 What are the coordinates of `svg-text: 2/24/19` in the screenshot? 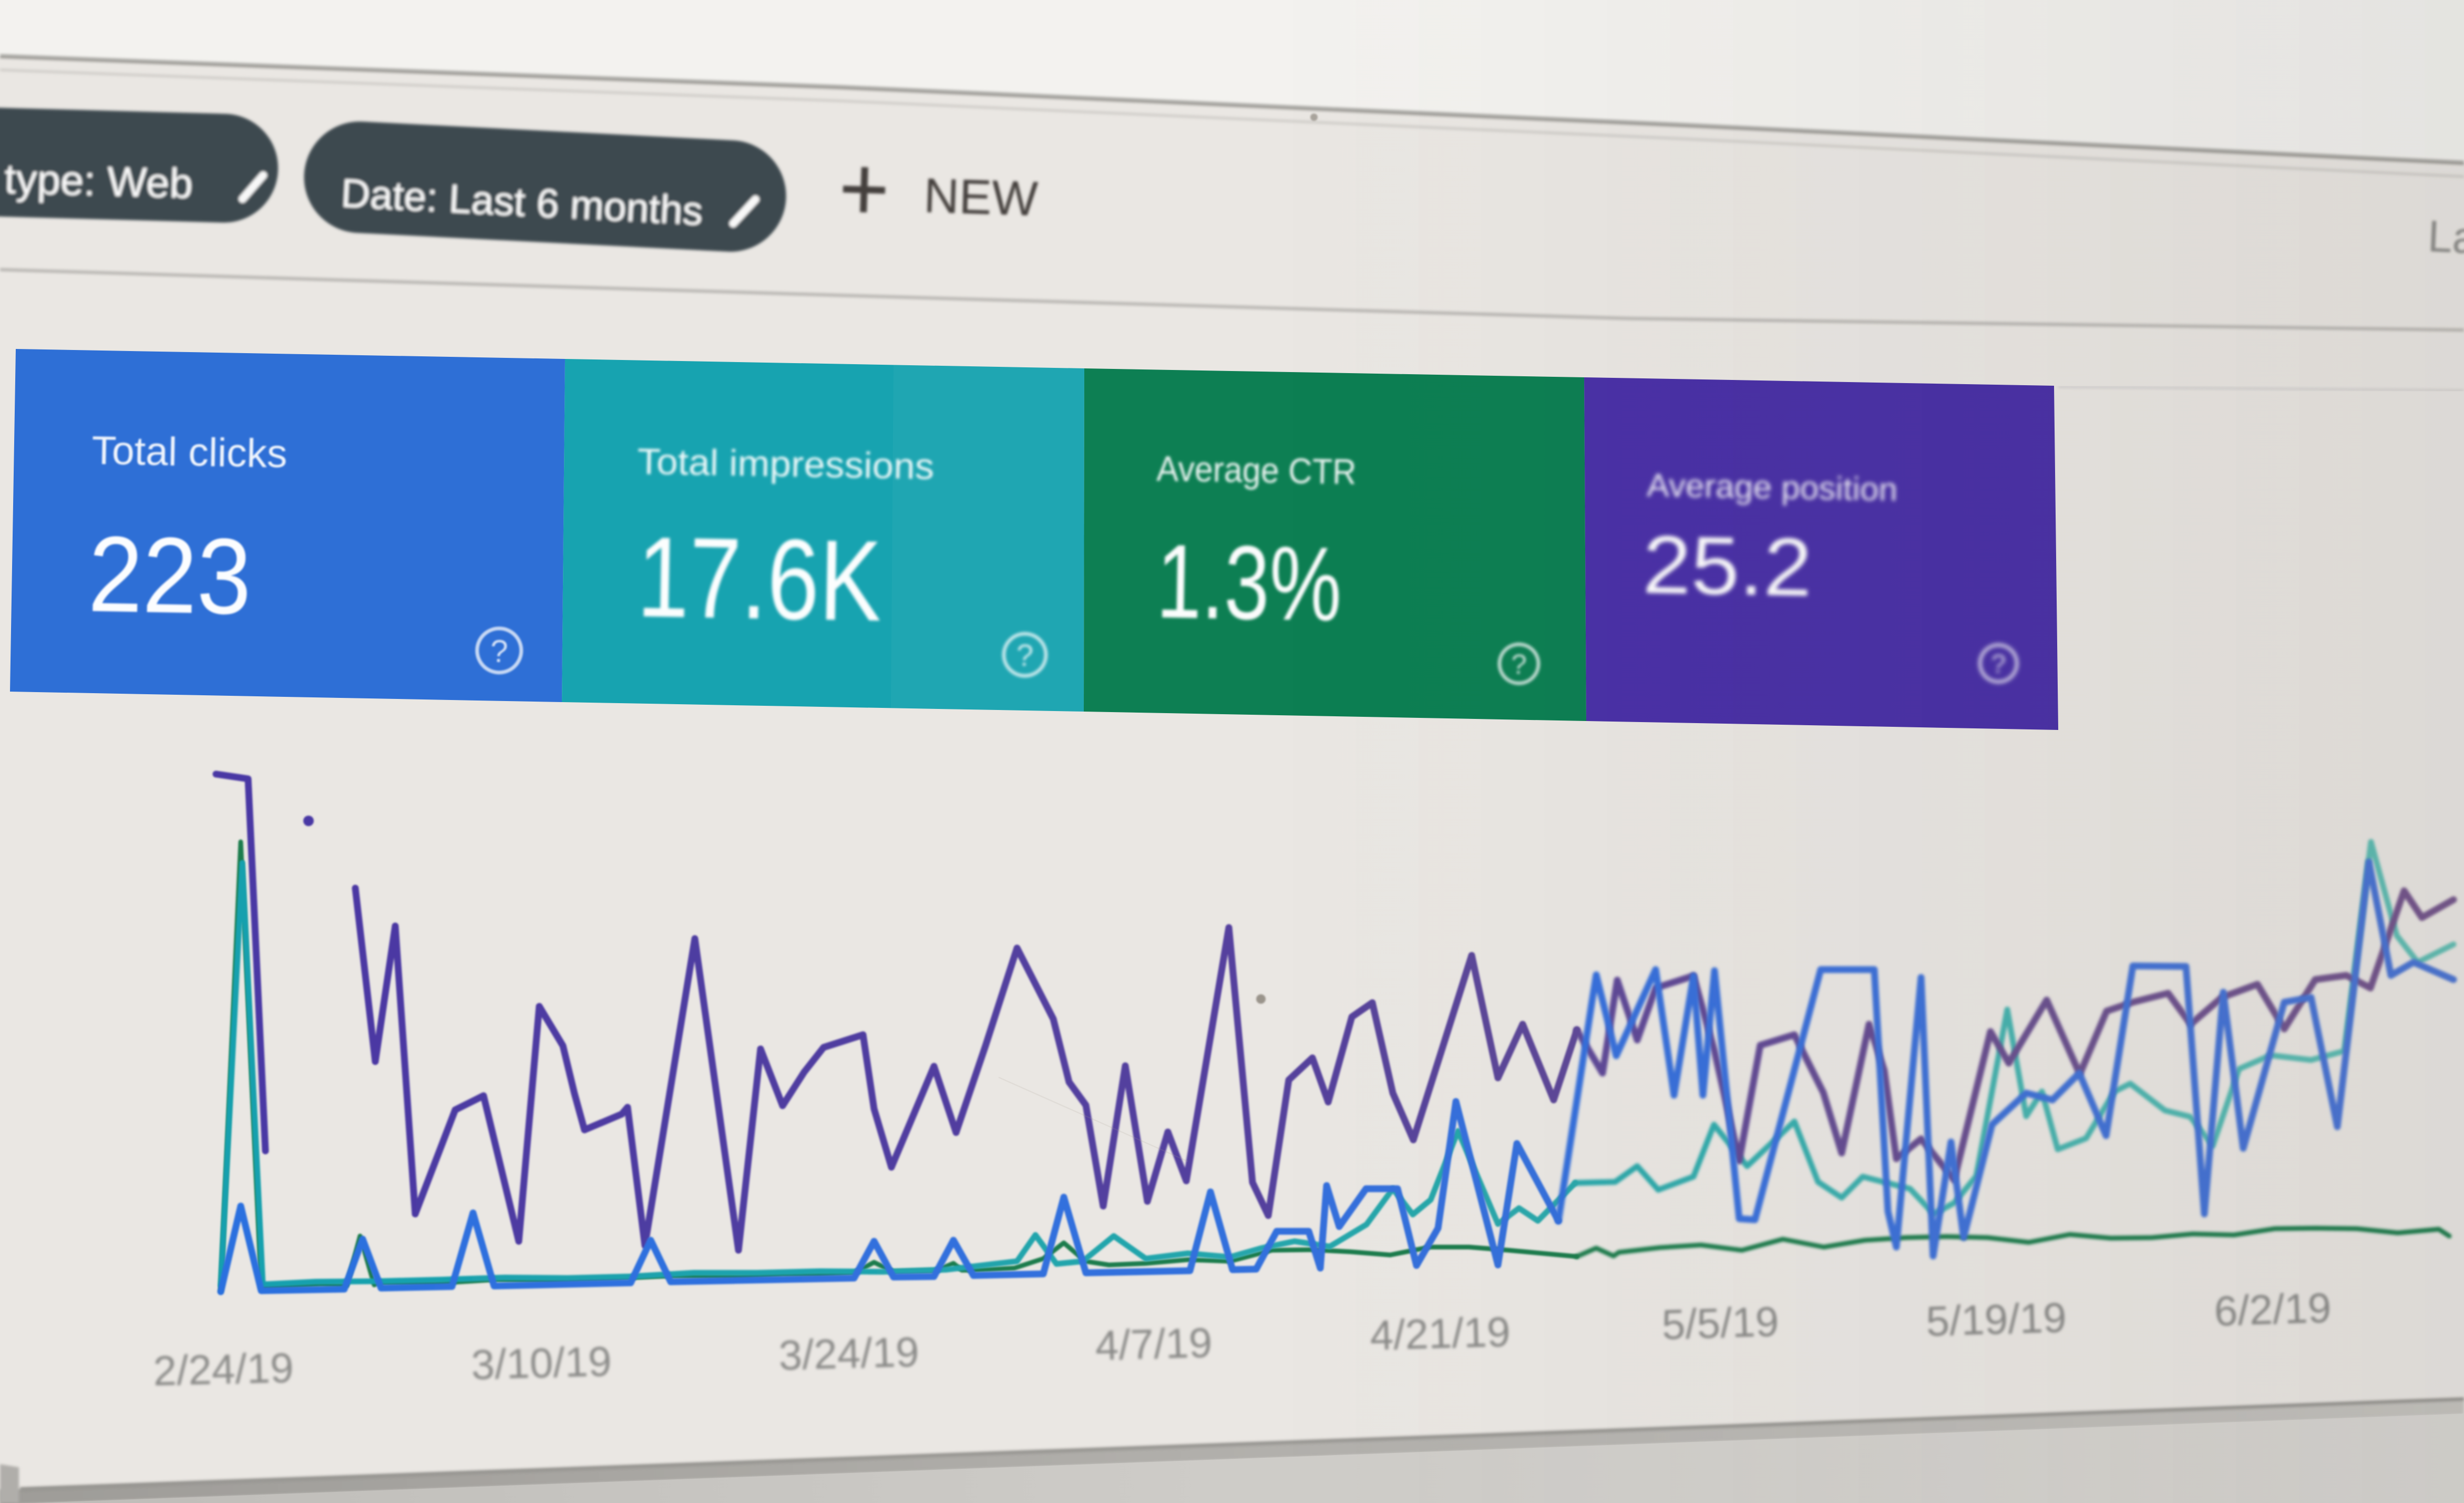 It's located at (224, 1369).